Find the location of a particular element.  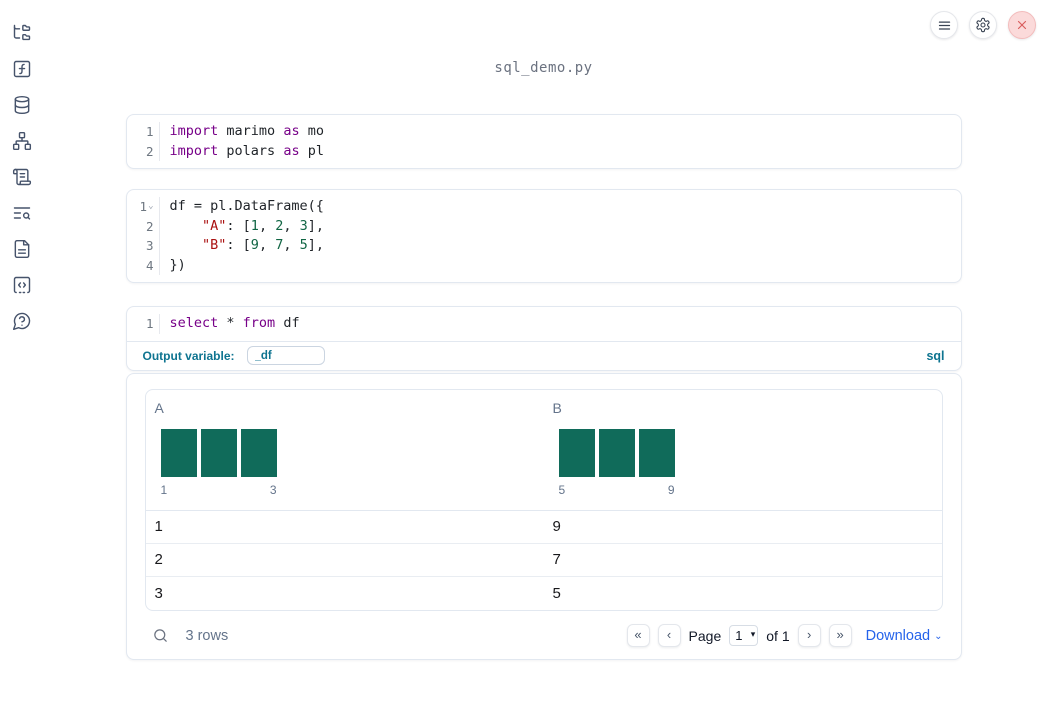

hamburger-icon is located at coordinates (944, 25).